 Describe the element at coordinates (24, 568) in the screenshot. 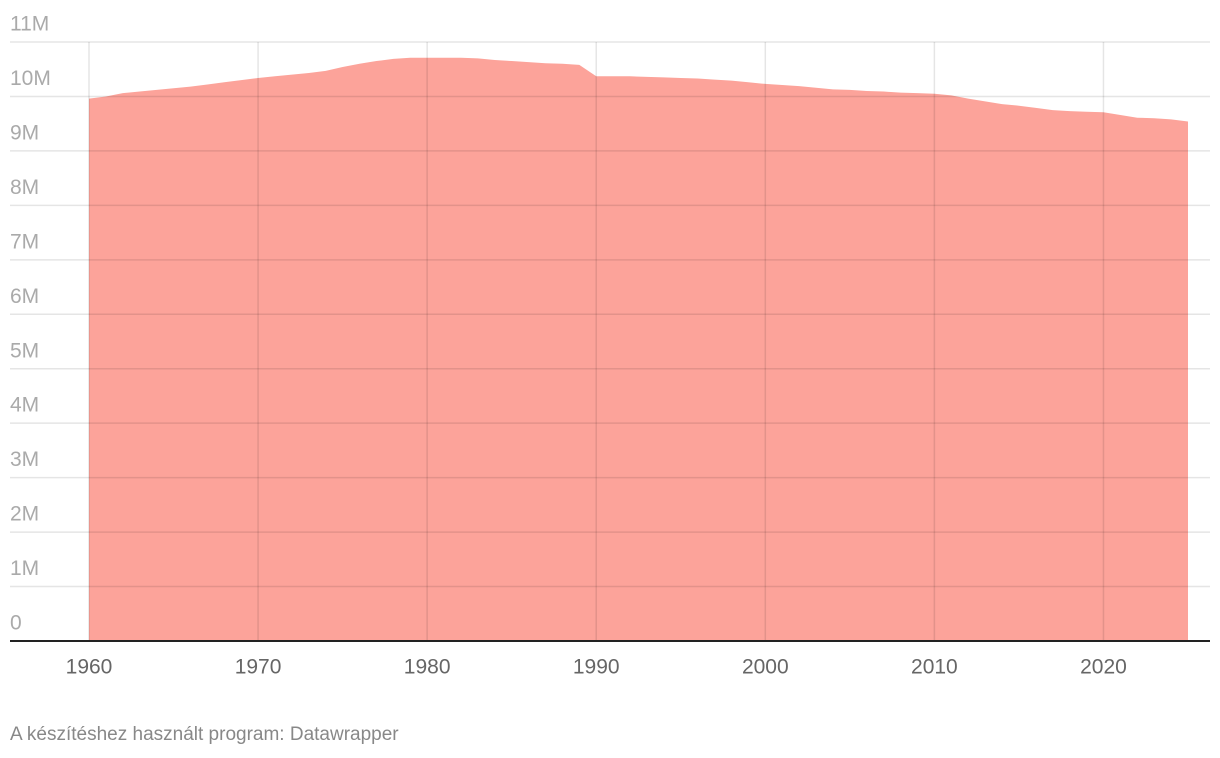

I see `y-tick-label: 1M` at that location.